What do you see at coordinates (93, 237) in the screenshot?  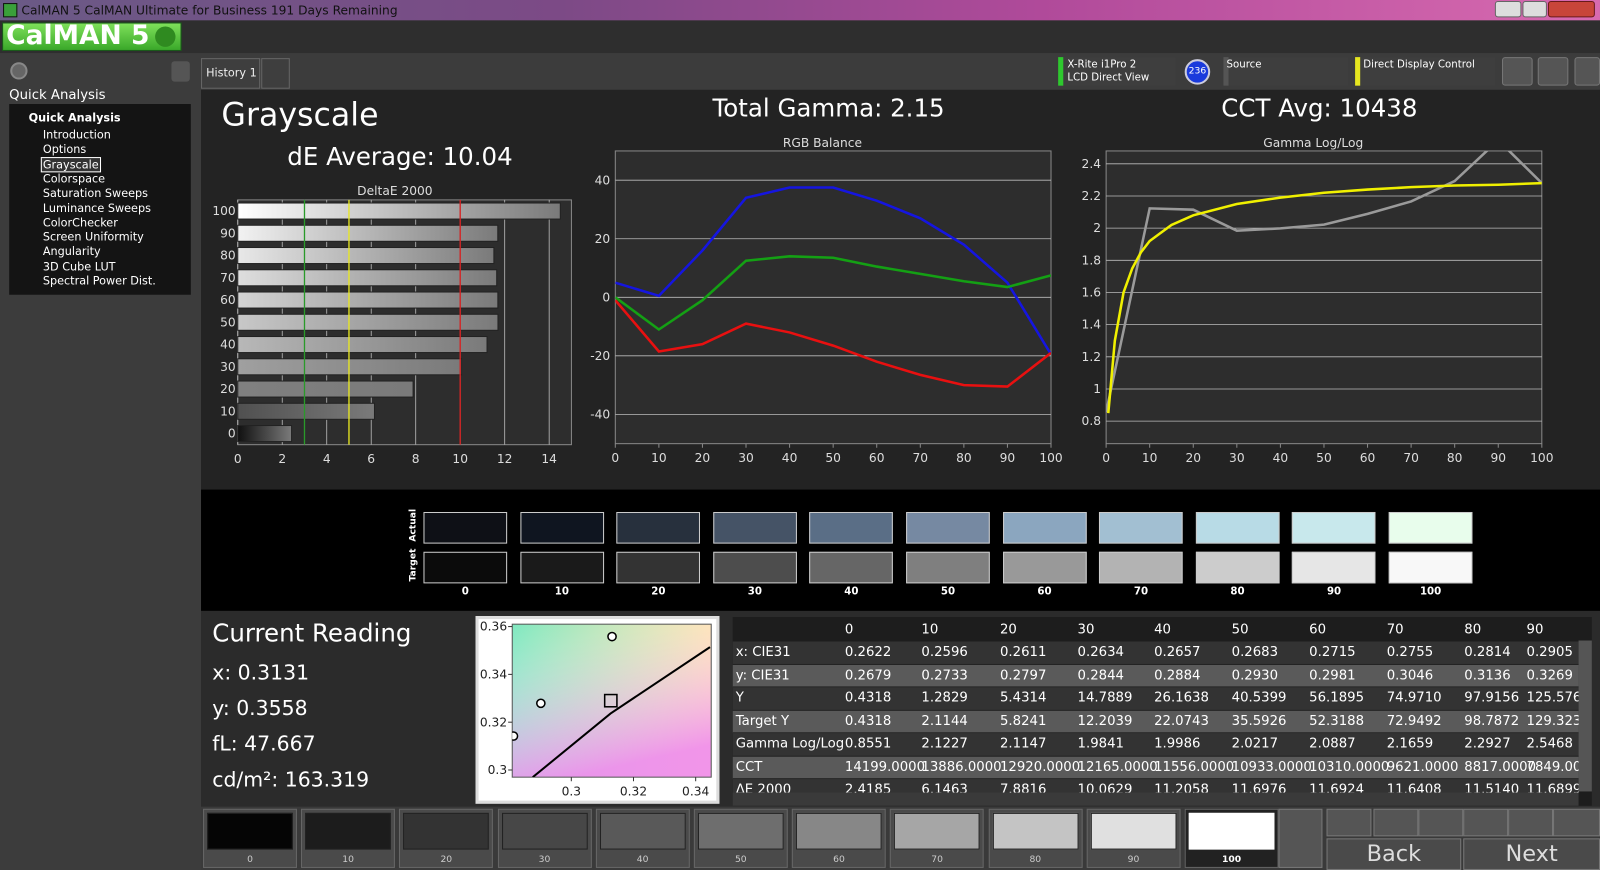 I see `tree-item: Screen Uniformity` at bounding box center [93, 237].